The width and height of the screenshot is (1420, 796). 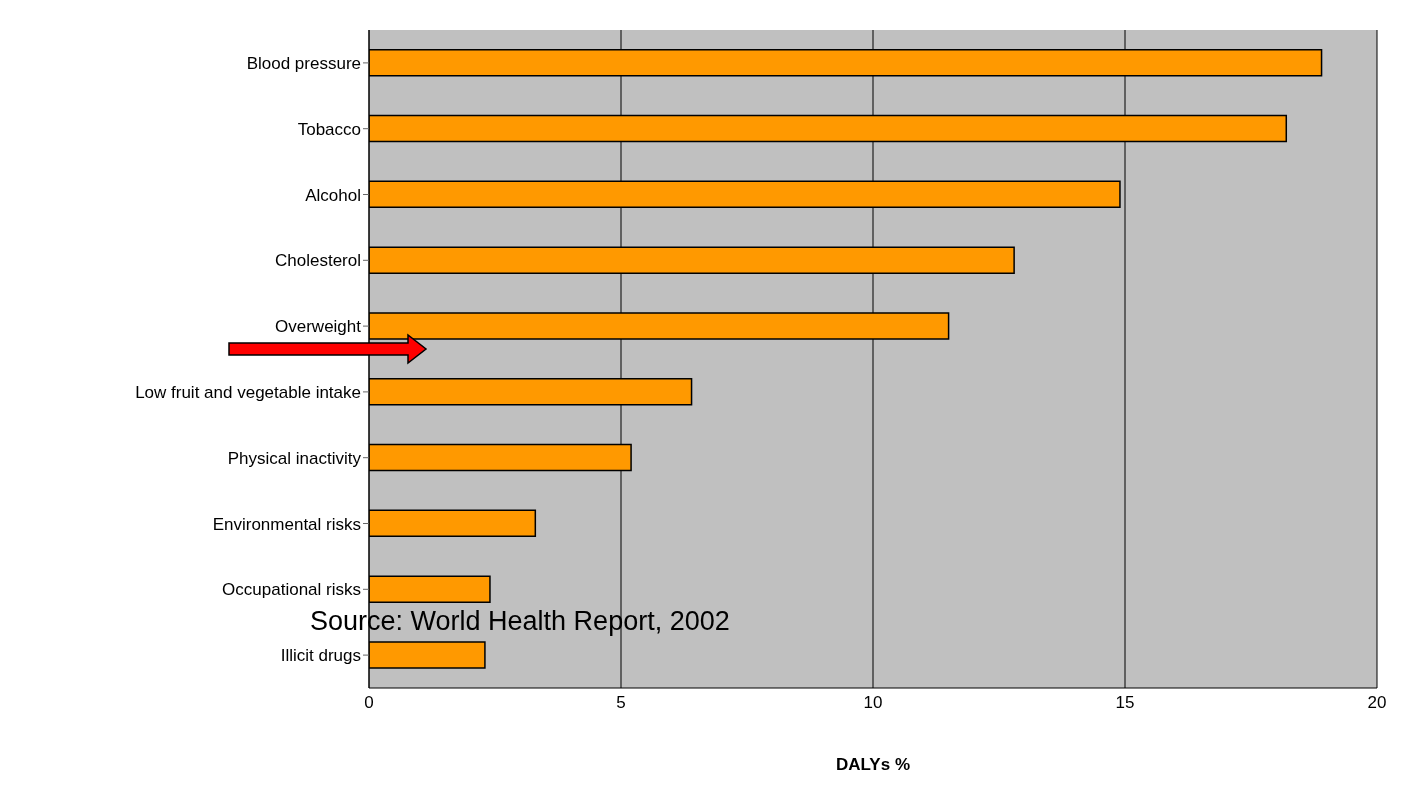 I want to click on y-tick-label: Low fruit and vegetable intake, so click(x=248, y=392).